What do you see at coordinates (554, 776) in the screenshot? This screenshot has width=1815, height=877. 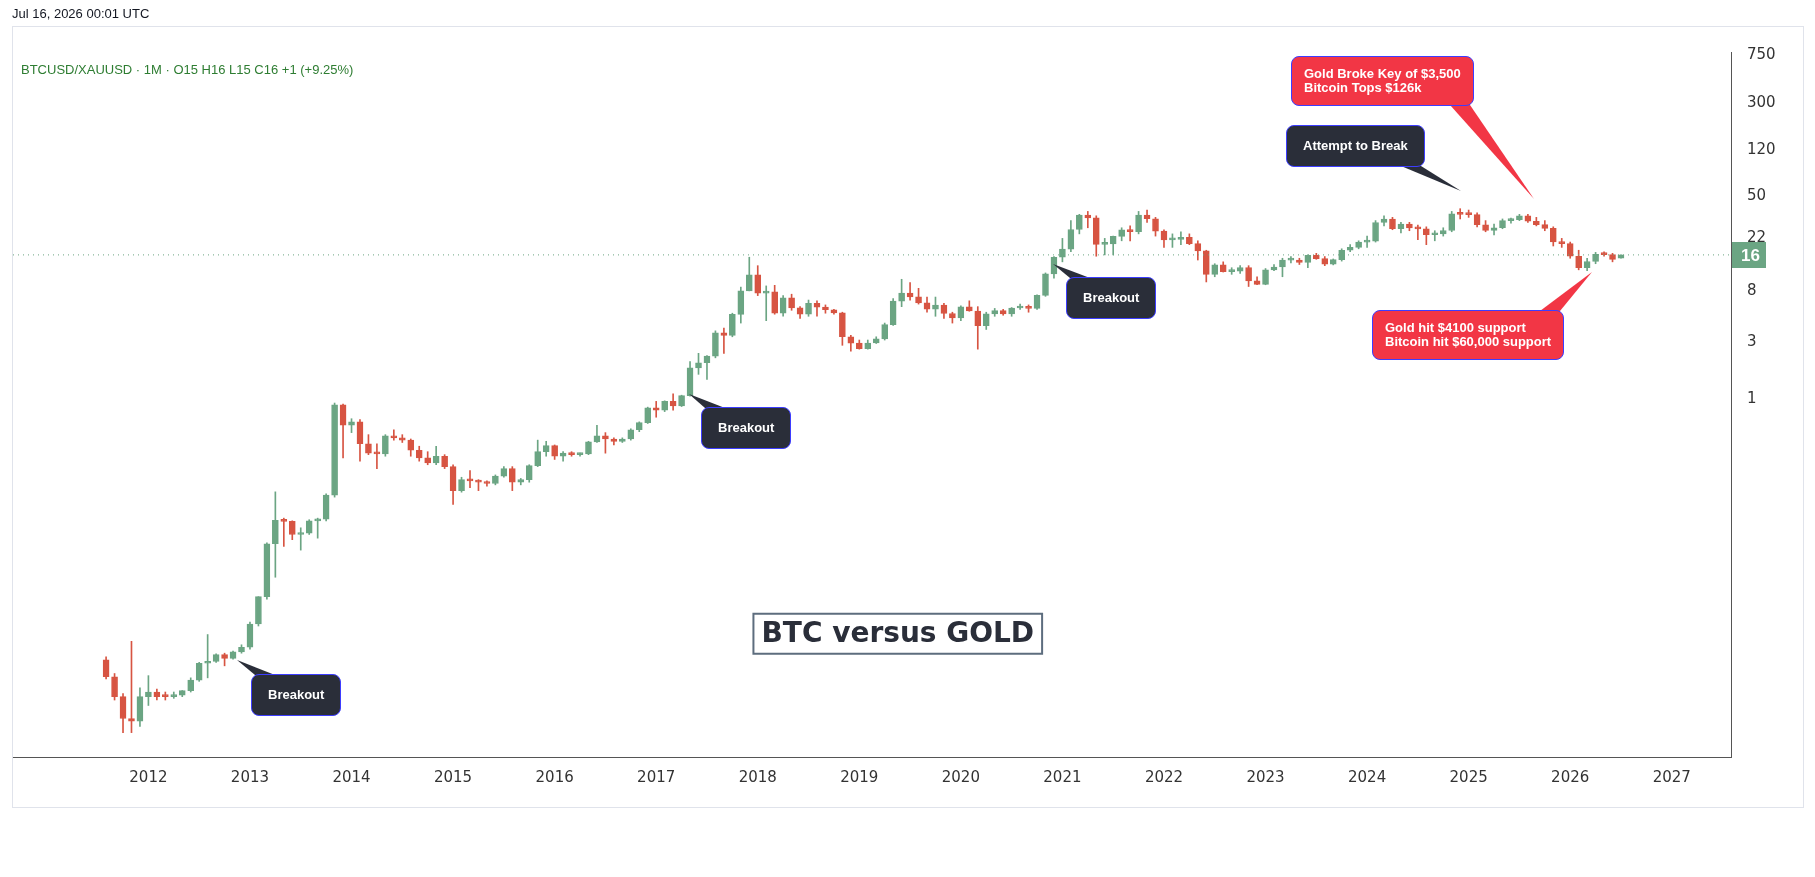 I see `x-tick-label: 2016` at bounding box center [554, 776].